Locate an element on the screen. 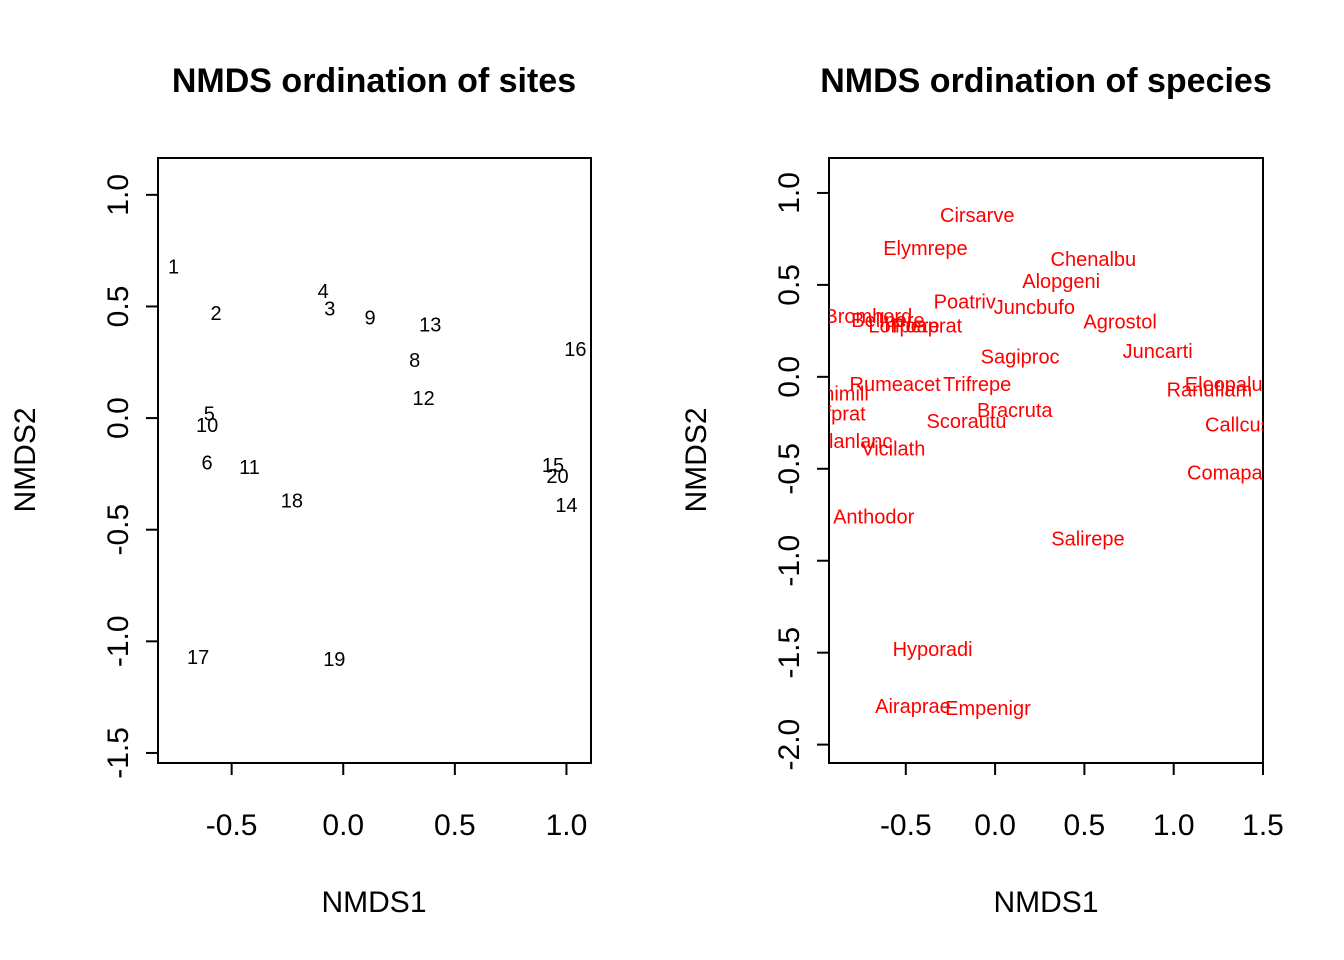 The height and width of the screenshot is (960, 1344). sites-x-tick-label: 0.0 is located at coordinates (343, 825).